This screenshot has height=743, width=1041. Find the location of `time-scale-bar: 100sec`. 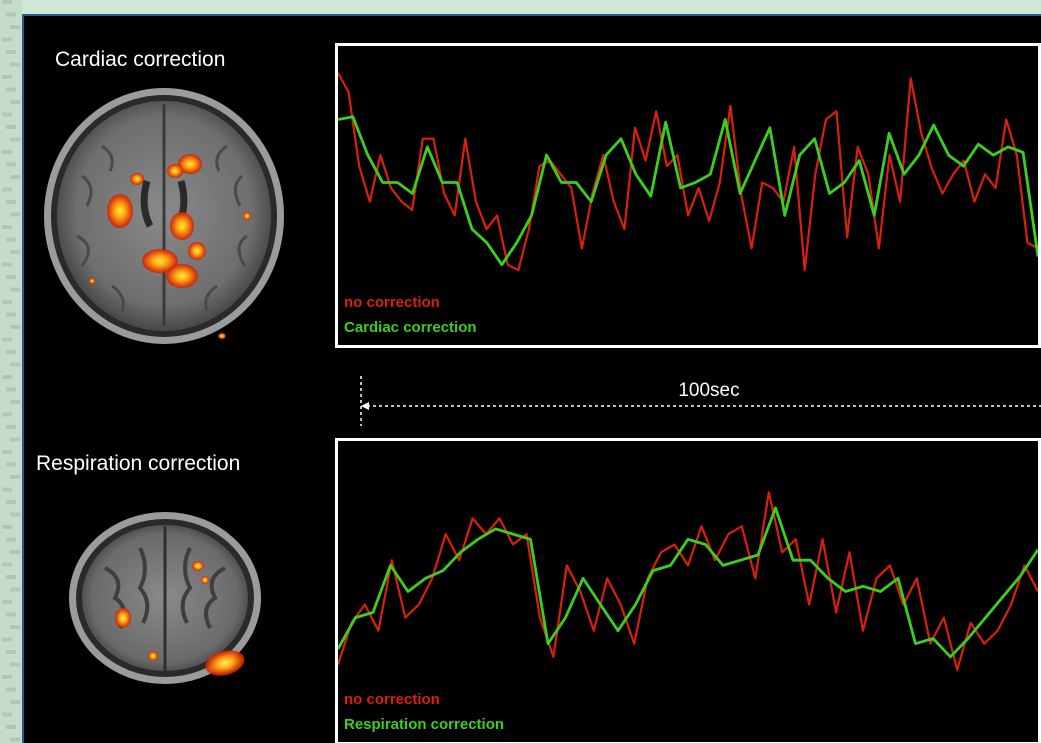

time-scale-bar: 100sec is located at coordinates (700, 401).